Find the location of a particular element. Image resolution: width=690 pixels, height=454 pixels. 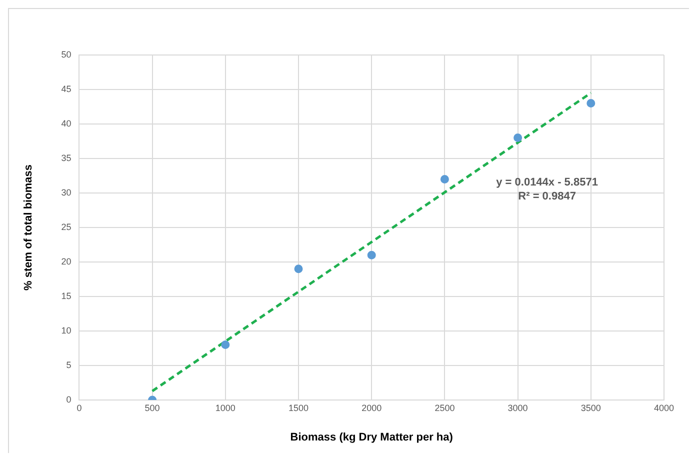

x-tick-label: 2000 is located at coordinates (372, 407).